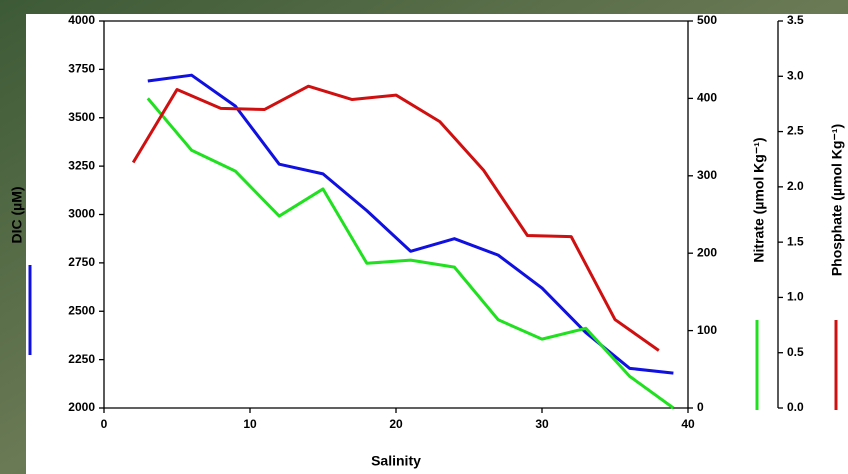 This screenshot has width=848, height=474. Describe the element at coordinates (81, 359) in the screenshot. I see `y-tick-label: 2250` at that location.